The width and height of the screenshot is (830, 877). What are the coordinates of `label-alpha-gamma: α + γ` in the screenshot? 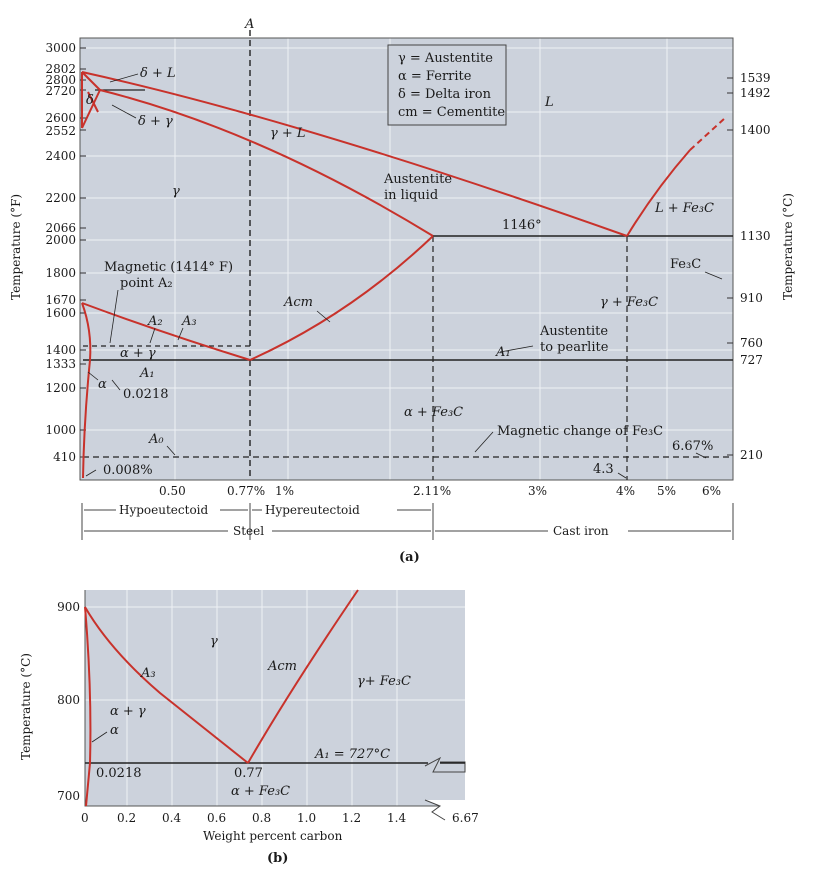 It's located at (138, 353).